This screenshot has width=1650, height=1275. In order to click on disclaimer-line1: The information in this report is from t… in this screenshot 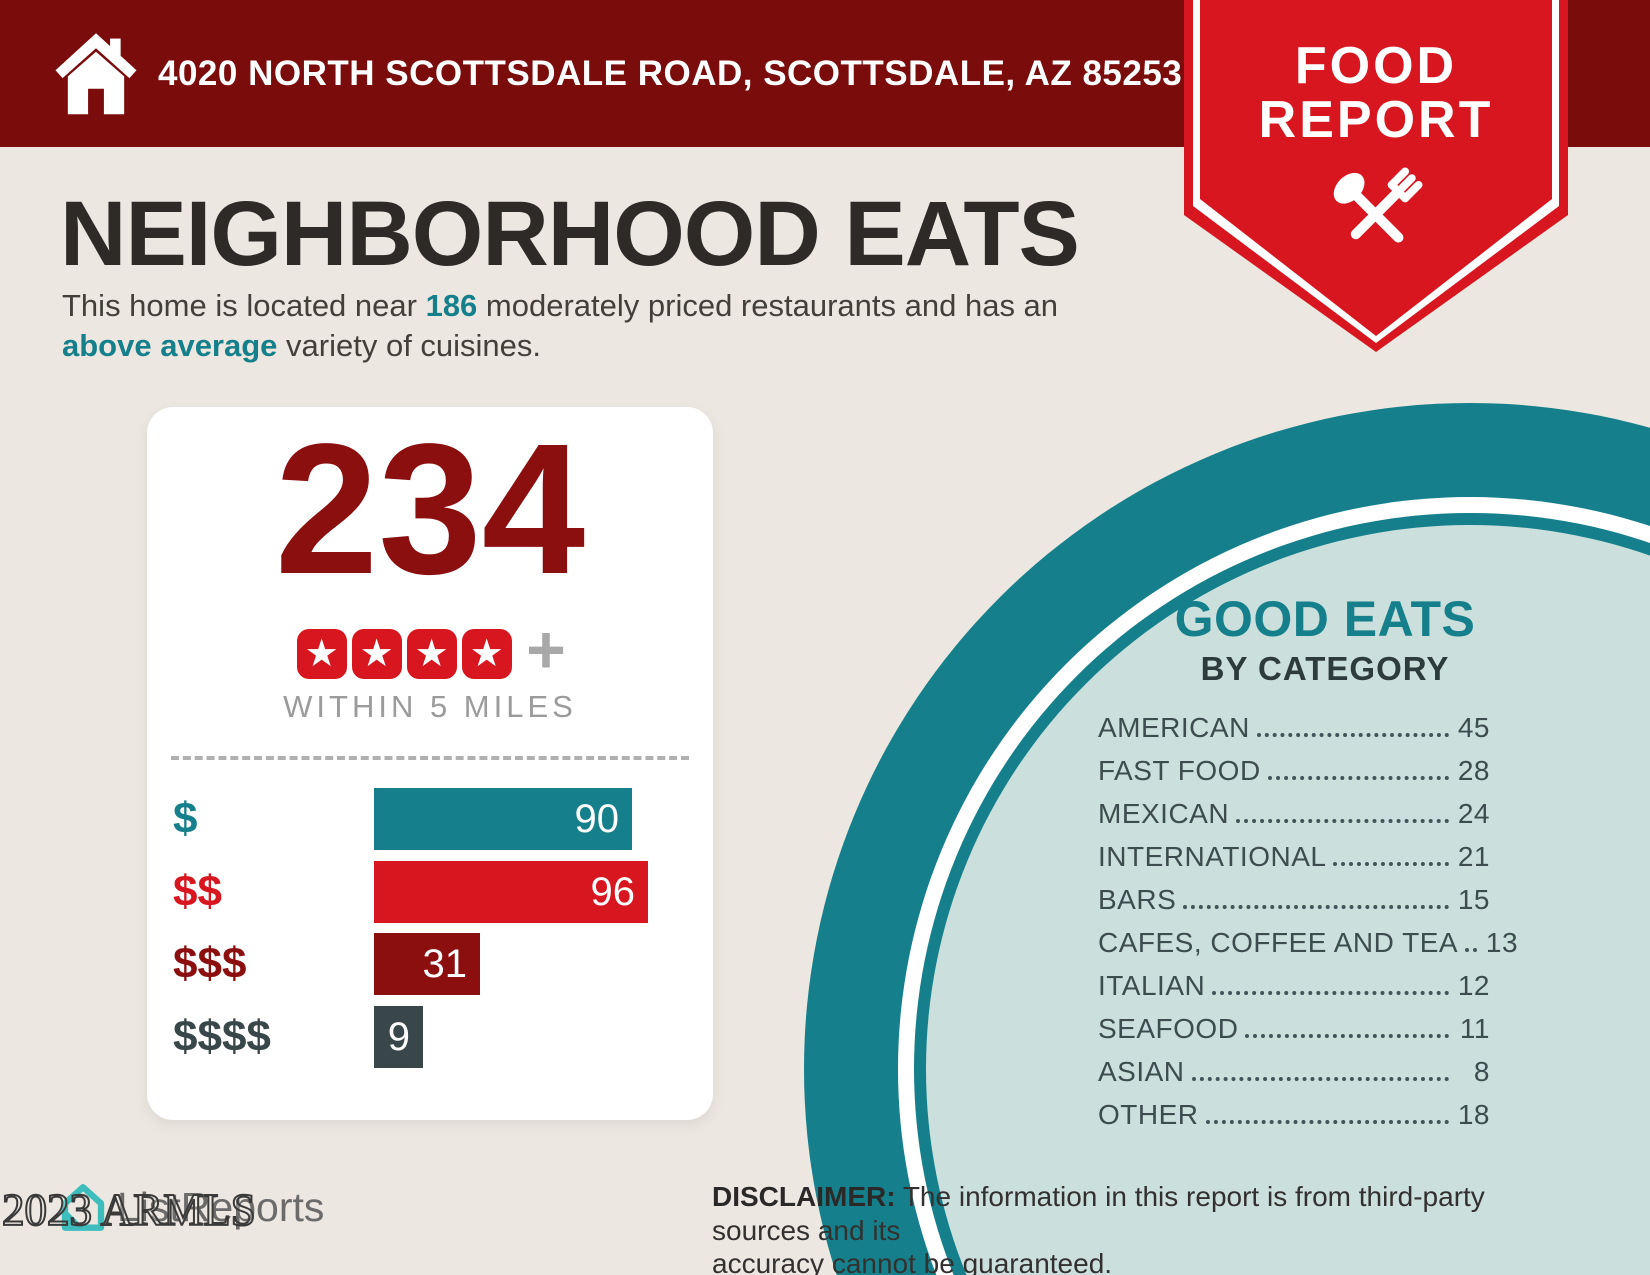, I will do `click(1098, 1213)`.